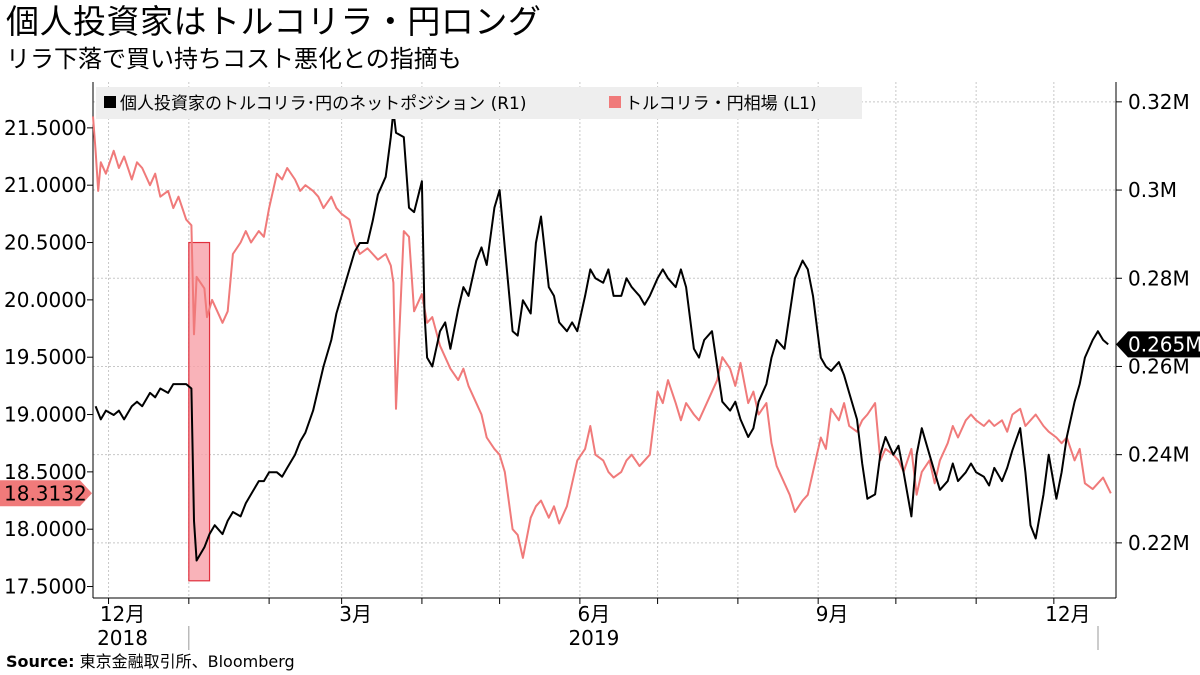 The width and height of the screenshot is (1200, 675). What do you see at coordinates (234, 59) in the screenshot?
I see `chart-subtitle: リラ下落で買い持ちコスト悪化との指摘も` at bounding box center [234, 59].